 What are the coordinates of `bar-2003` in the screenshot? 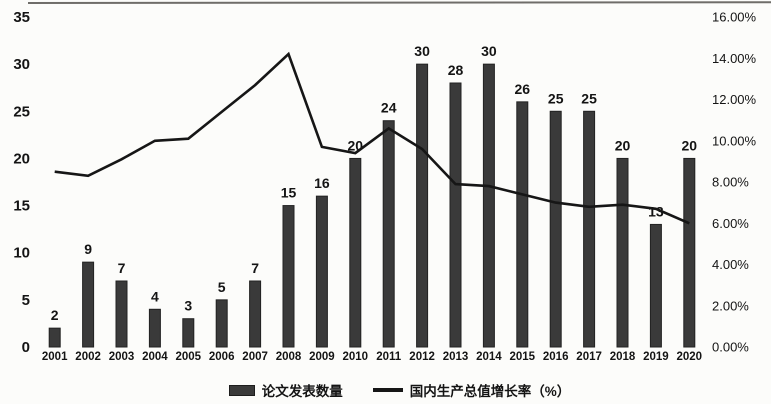 It's located at (121, 314).